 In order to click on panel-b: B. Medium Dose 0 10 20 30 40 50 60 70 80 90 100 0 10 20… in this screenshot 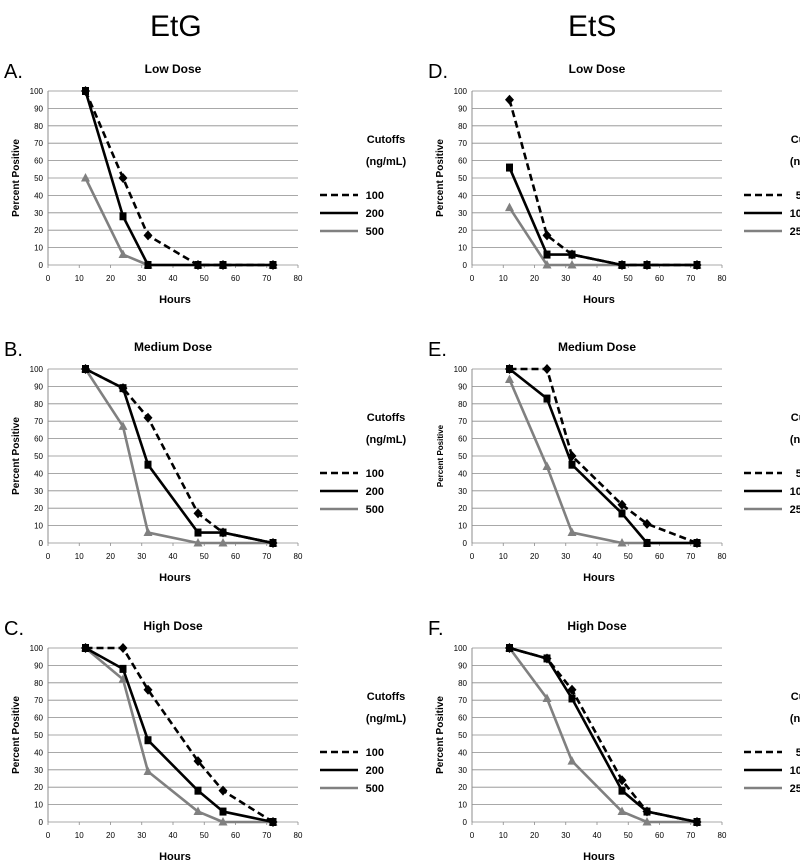, I will do `click(205, 461)`.